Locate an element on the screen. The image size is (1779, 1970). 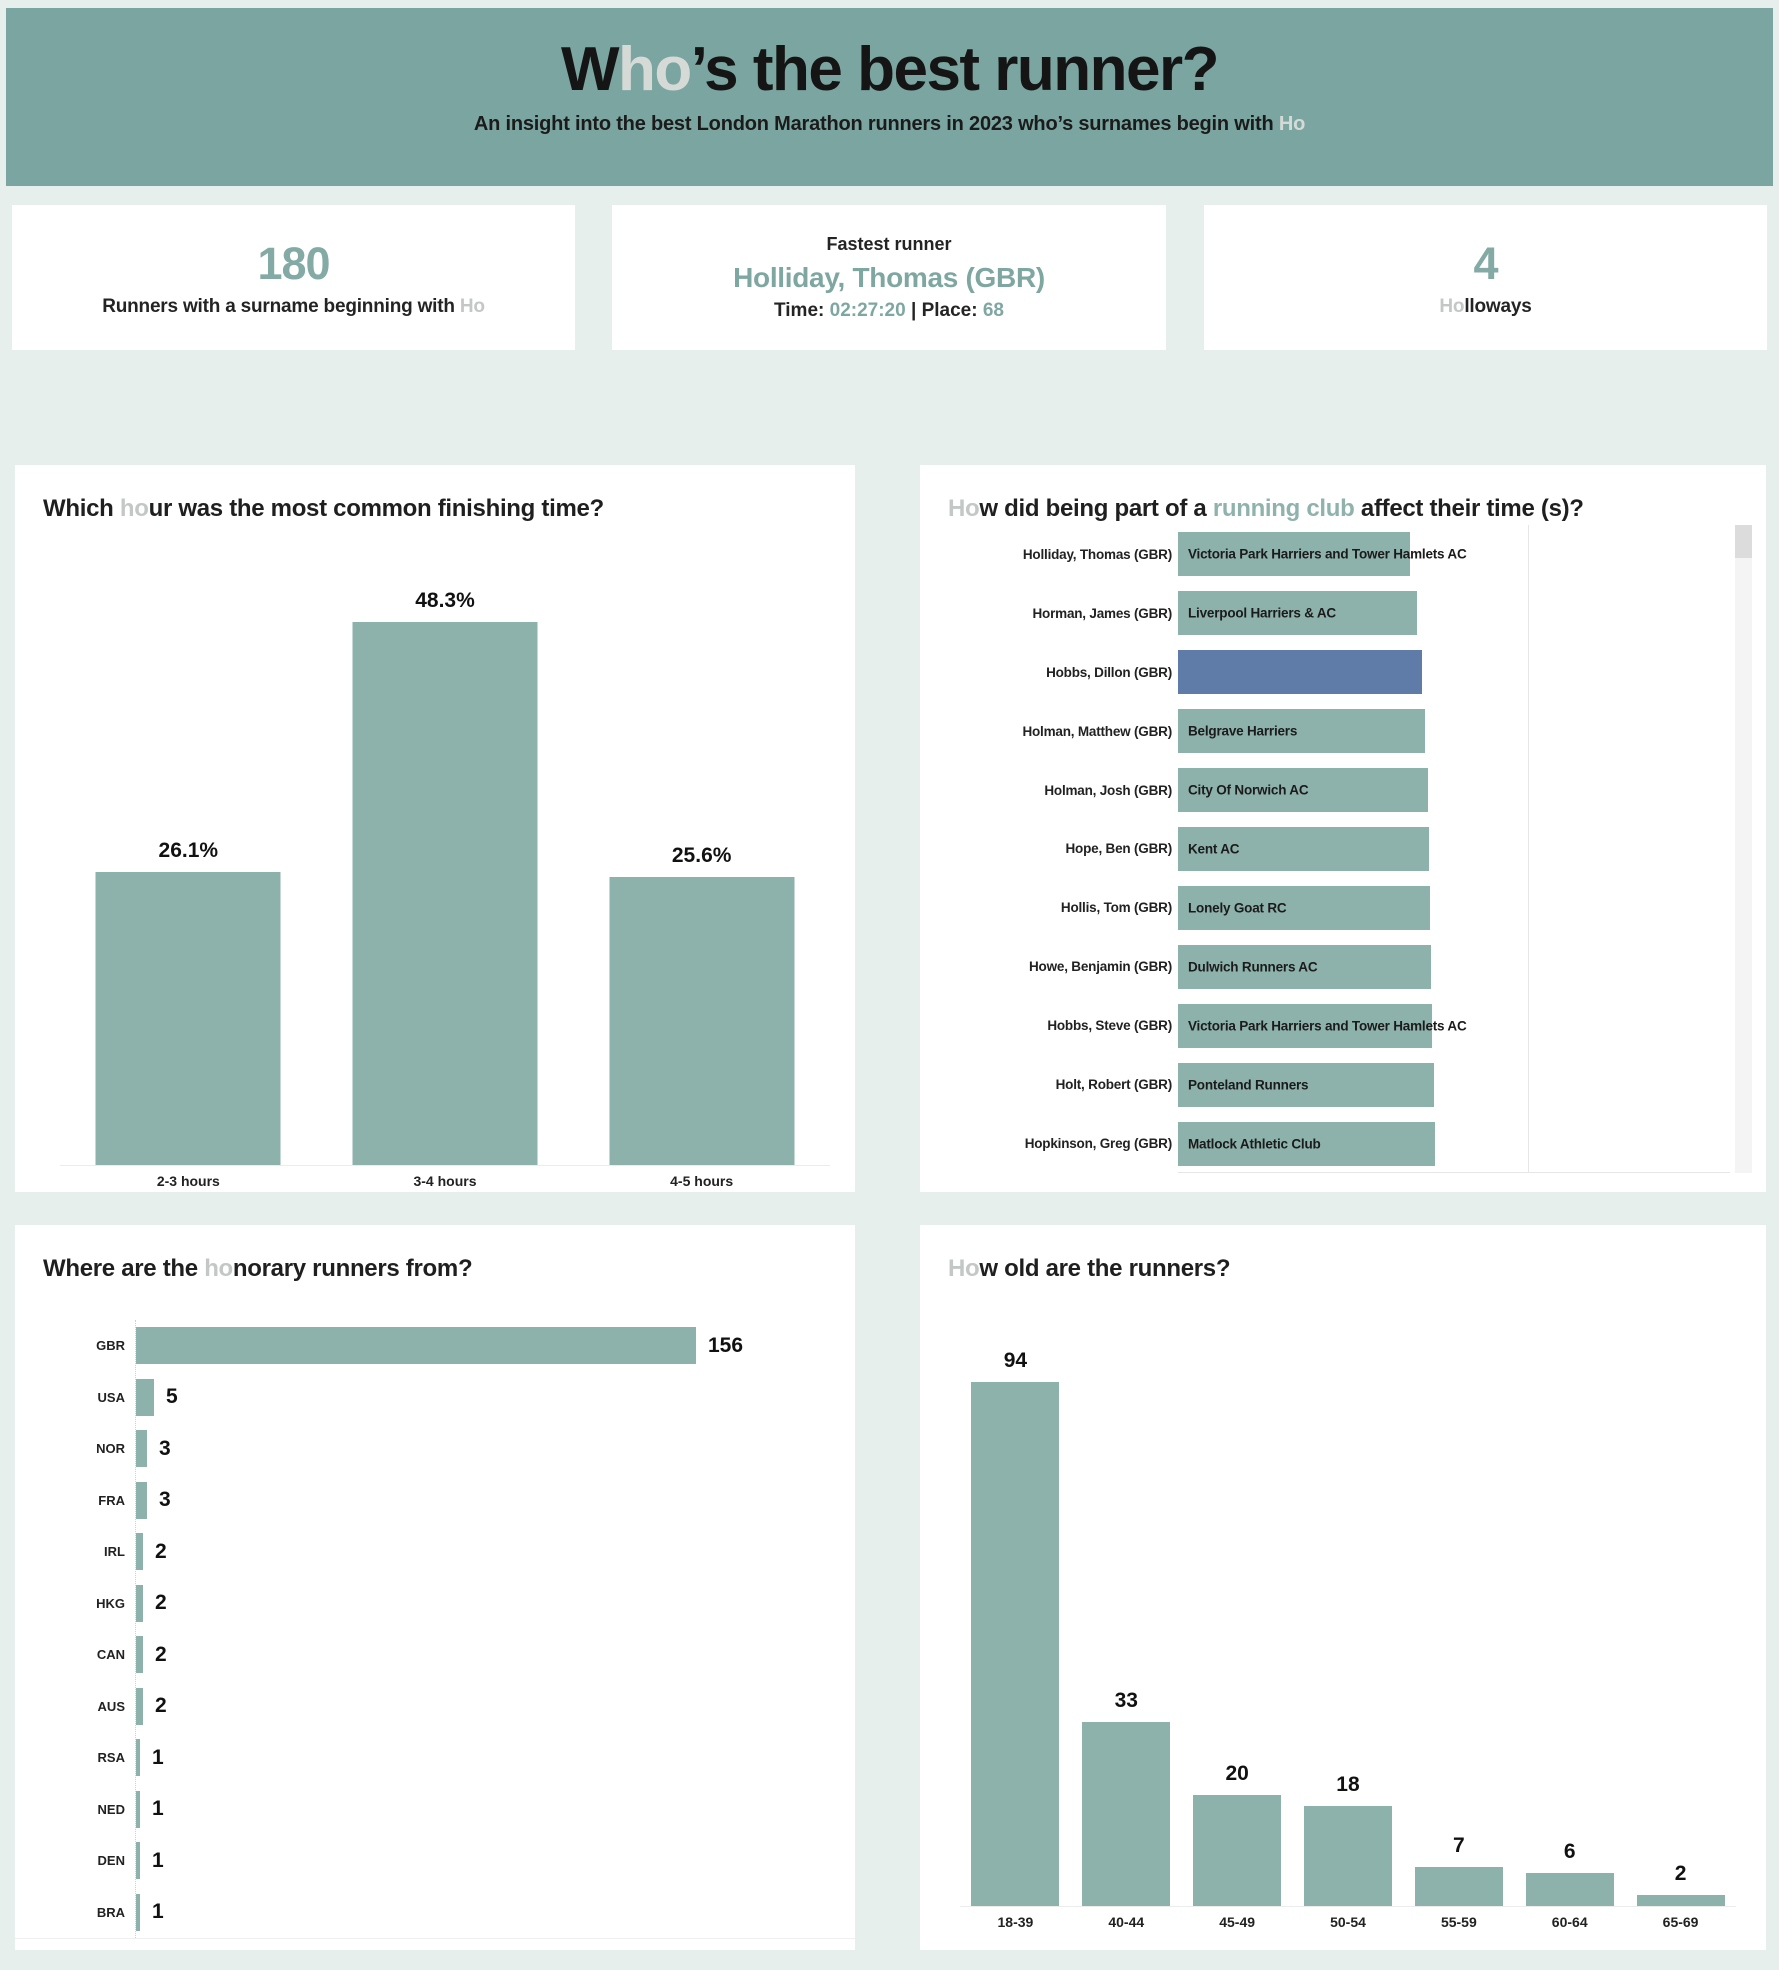
text-segment-dark: Which is located at coordinates (81, 508).